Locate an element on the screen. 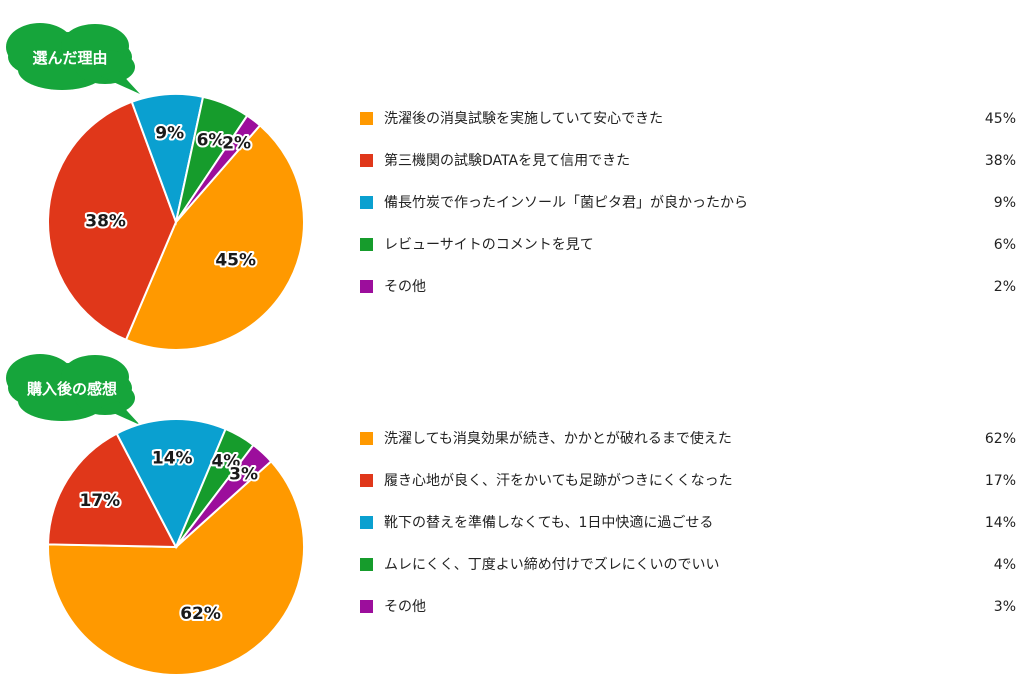 Image resolution: width=1025 pixels, height=692 pixels. legend-value: 62% is located at coordinates (1000, 439).